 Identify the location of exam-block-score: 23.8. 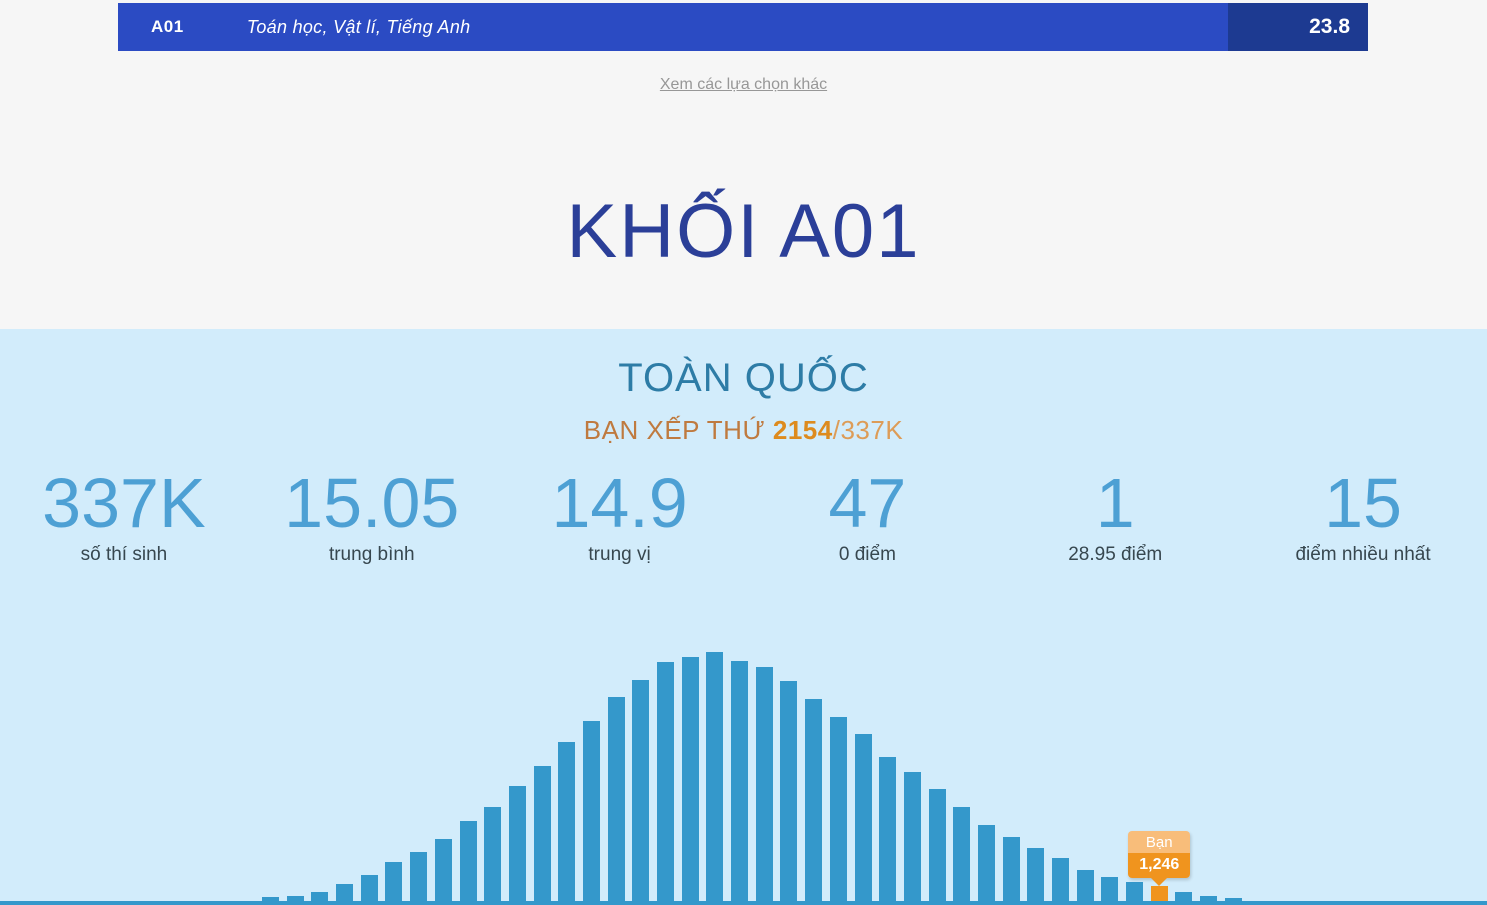
(1329, 26).